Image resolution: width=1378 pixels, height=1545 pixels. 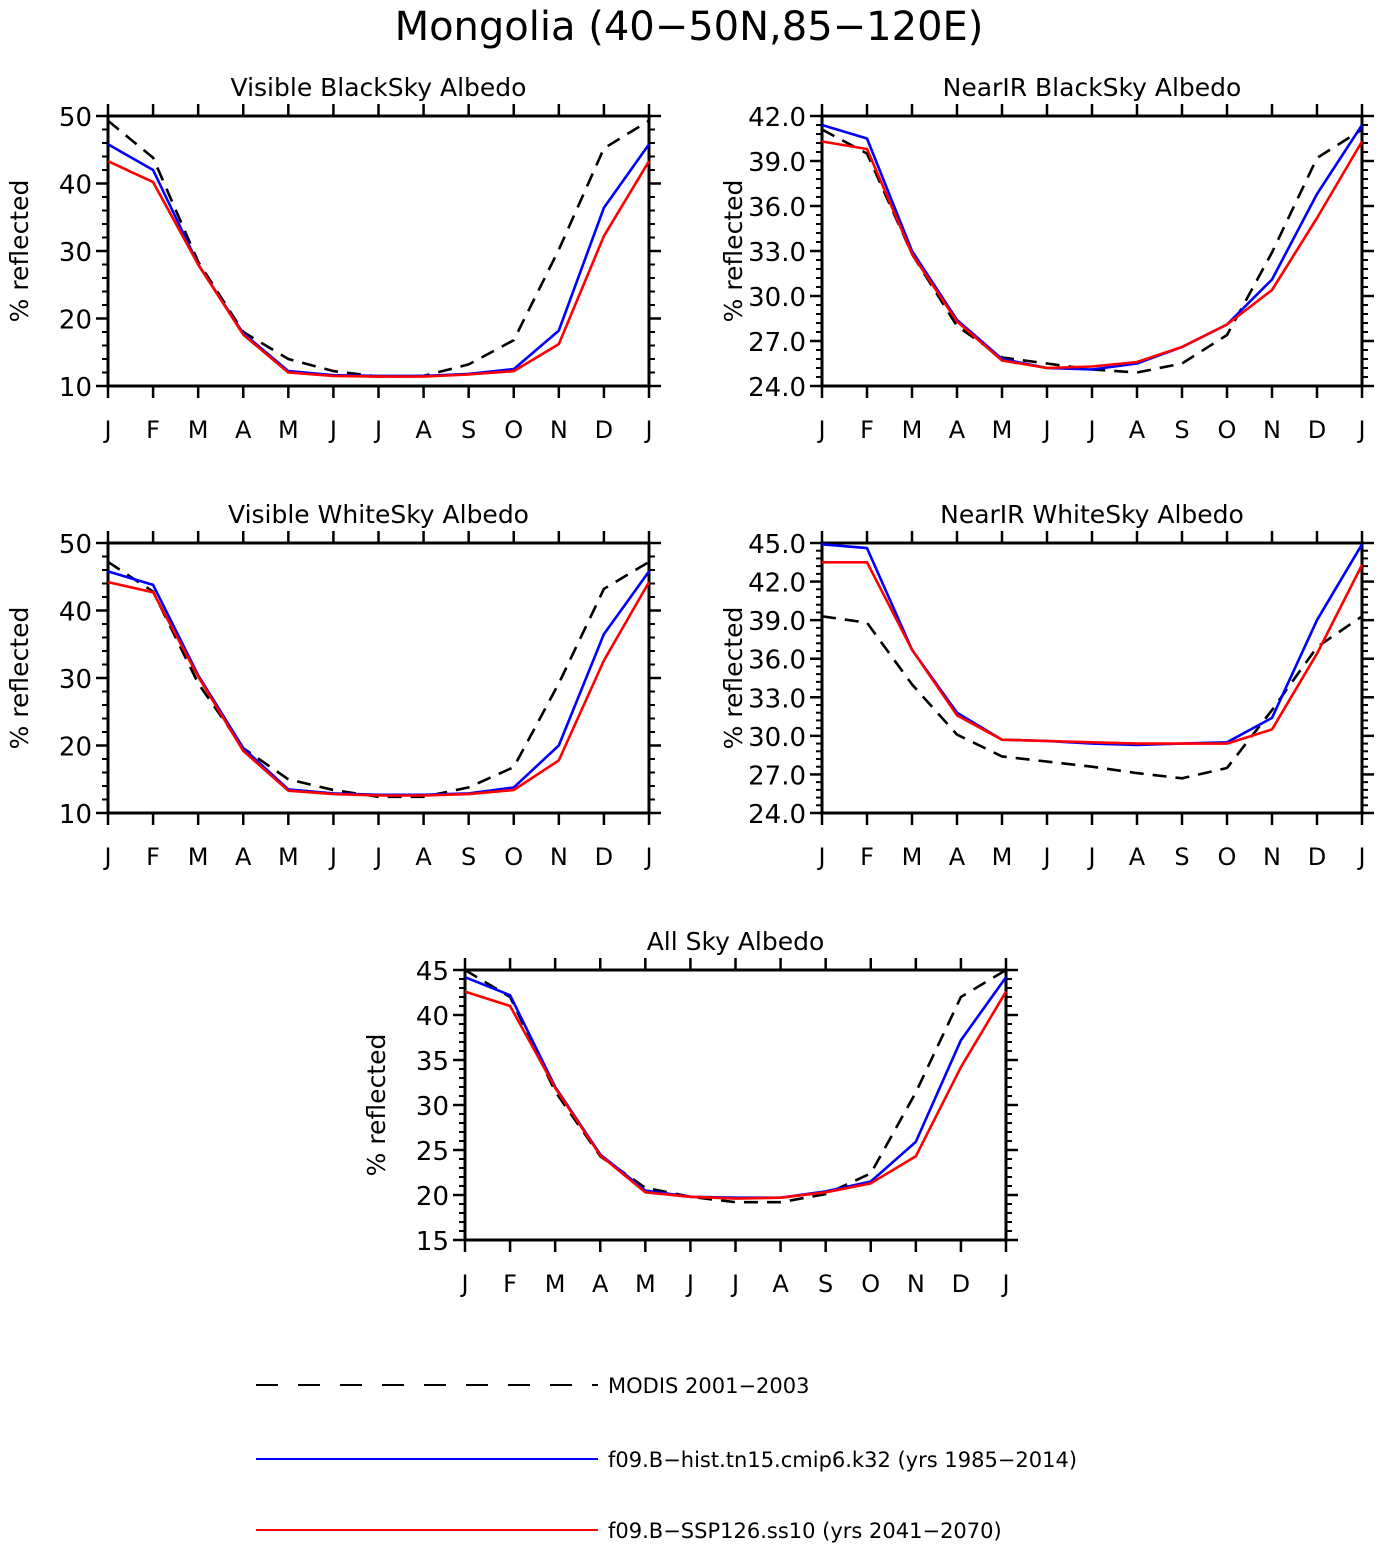 What do you see at coordinates (432, 1242) in the screenshot?
I see `y-tick-label: 15` at bounding box center [432, 1242].